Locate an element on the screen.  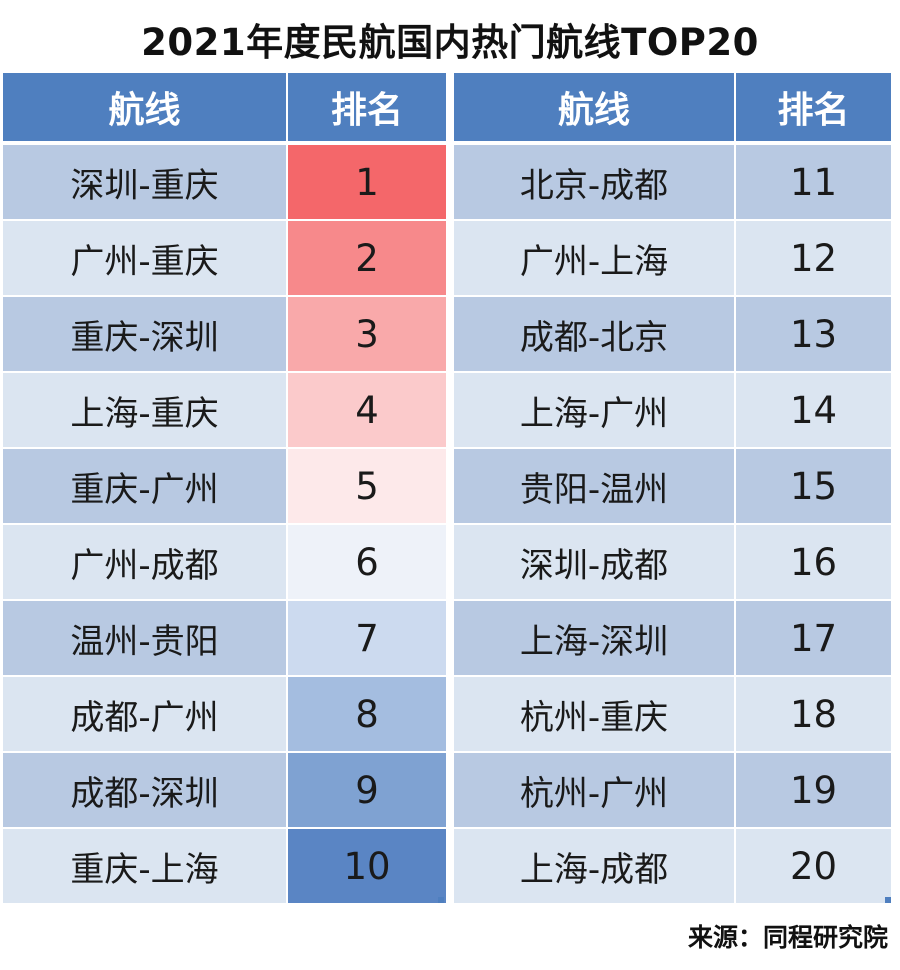
route-cell-11: 北京-成都 is located at coordinates (594, 183).